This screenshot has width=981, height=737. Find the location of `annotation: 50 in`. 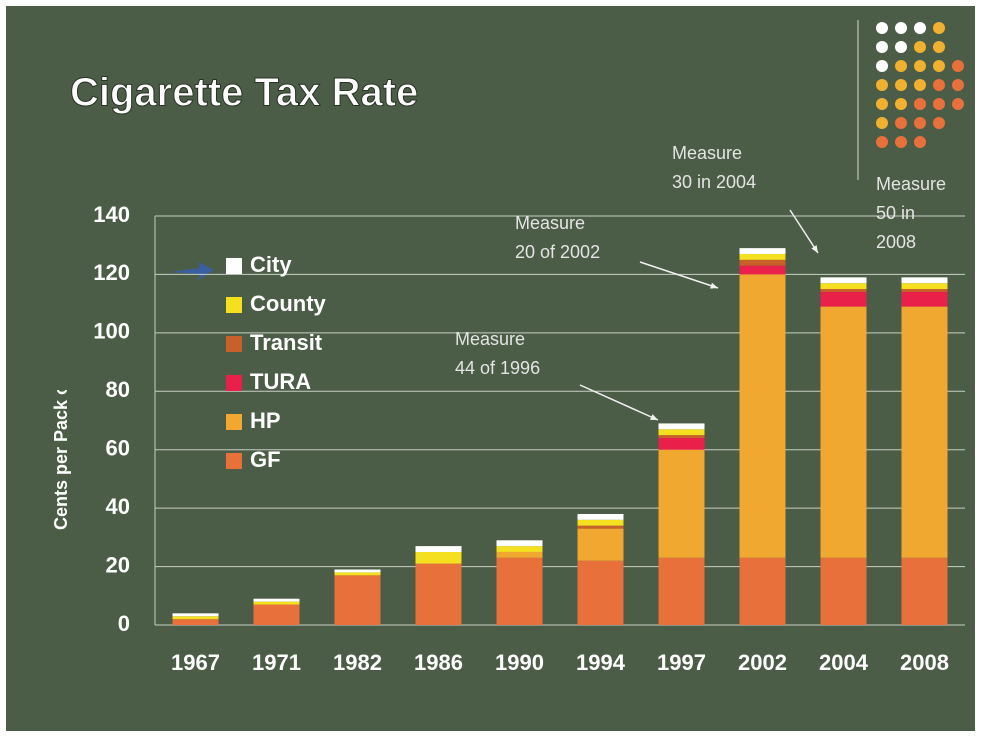

annotation: 50 in is located at coordinates (895, 213).